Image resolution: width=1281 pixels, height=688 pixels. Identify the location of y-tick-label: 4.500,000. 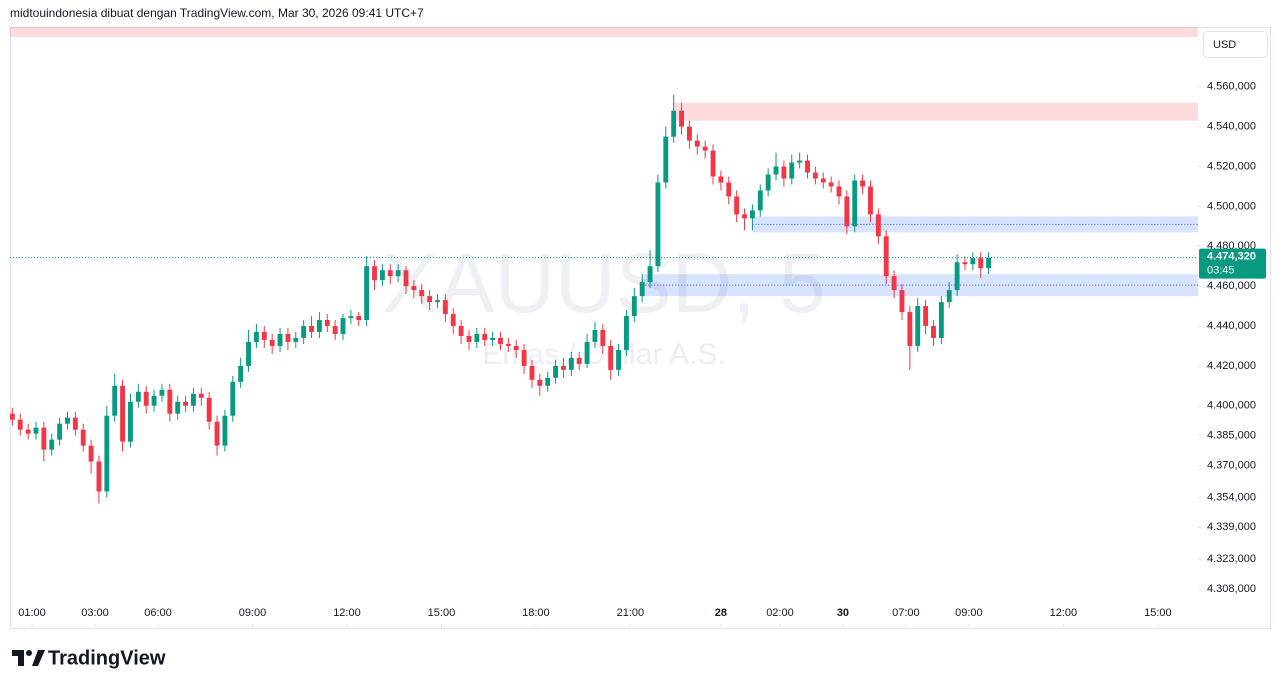
(1231, 206).